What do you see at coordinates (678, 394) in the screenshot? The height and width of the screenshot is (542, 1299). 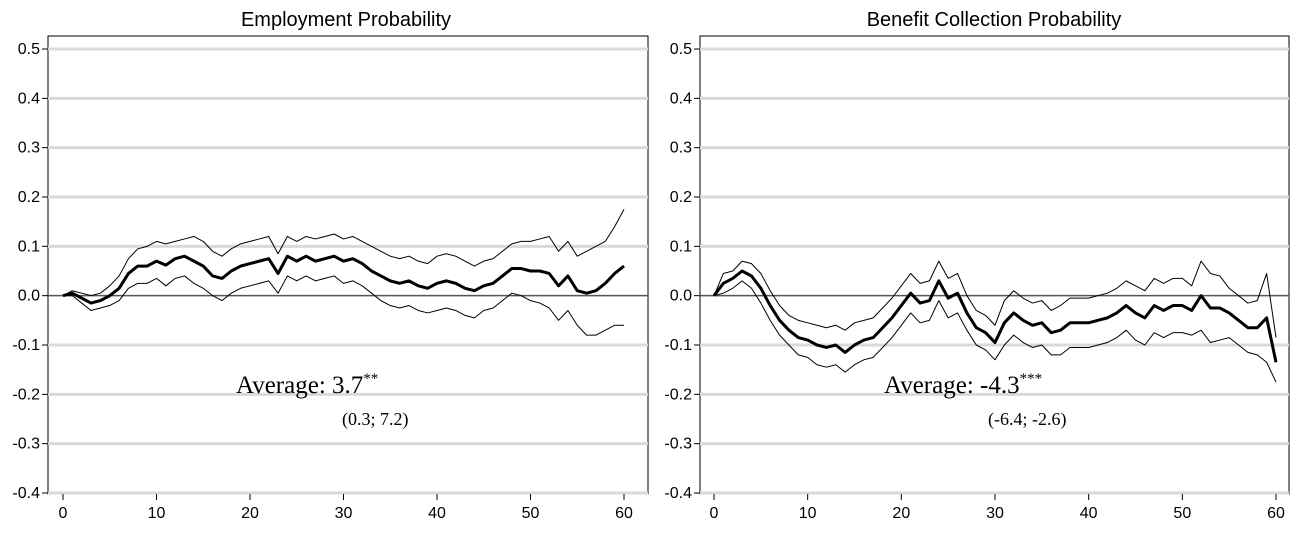 I see `y-tick-label-right: -0.2` at bounding box center [678, 394].